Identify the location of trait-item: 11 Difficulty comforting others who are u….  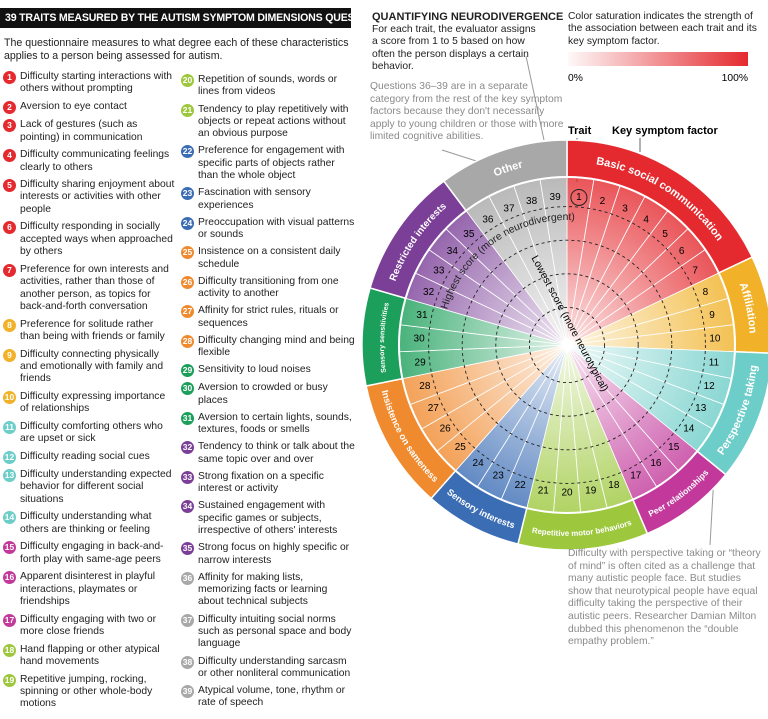
(89, 433).